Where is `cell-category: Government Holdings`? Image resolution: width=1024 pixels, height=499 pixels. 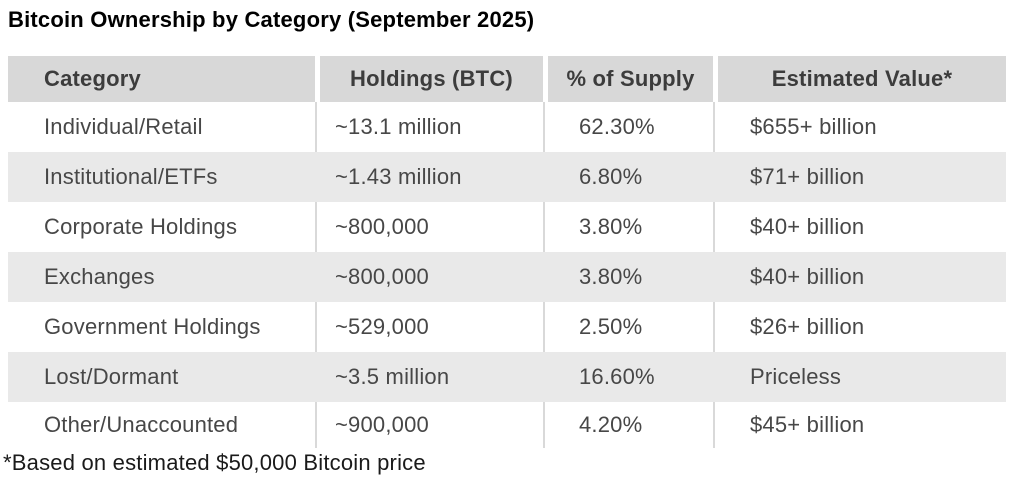
cell-category: Government Holdings is located at coordinates (152, 326).